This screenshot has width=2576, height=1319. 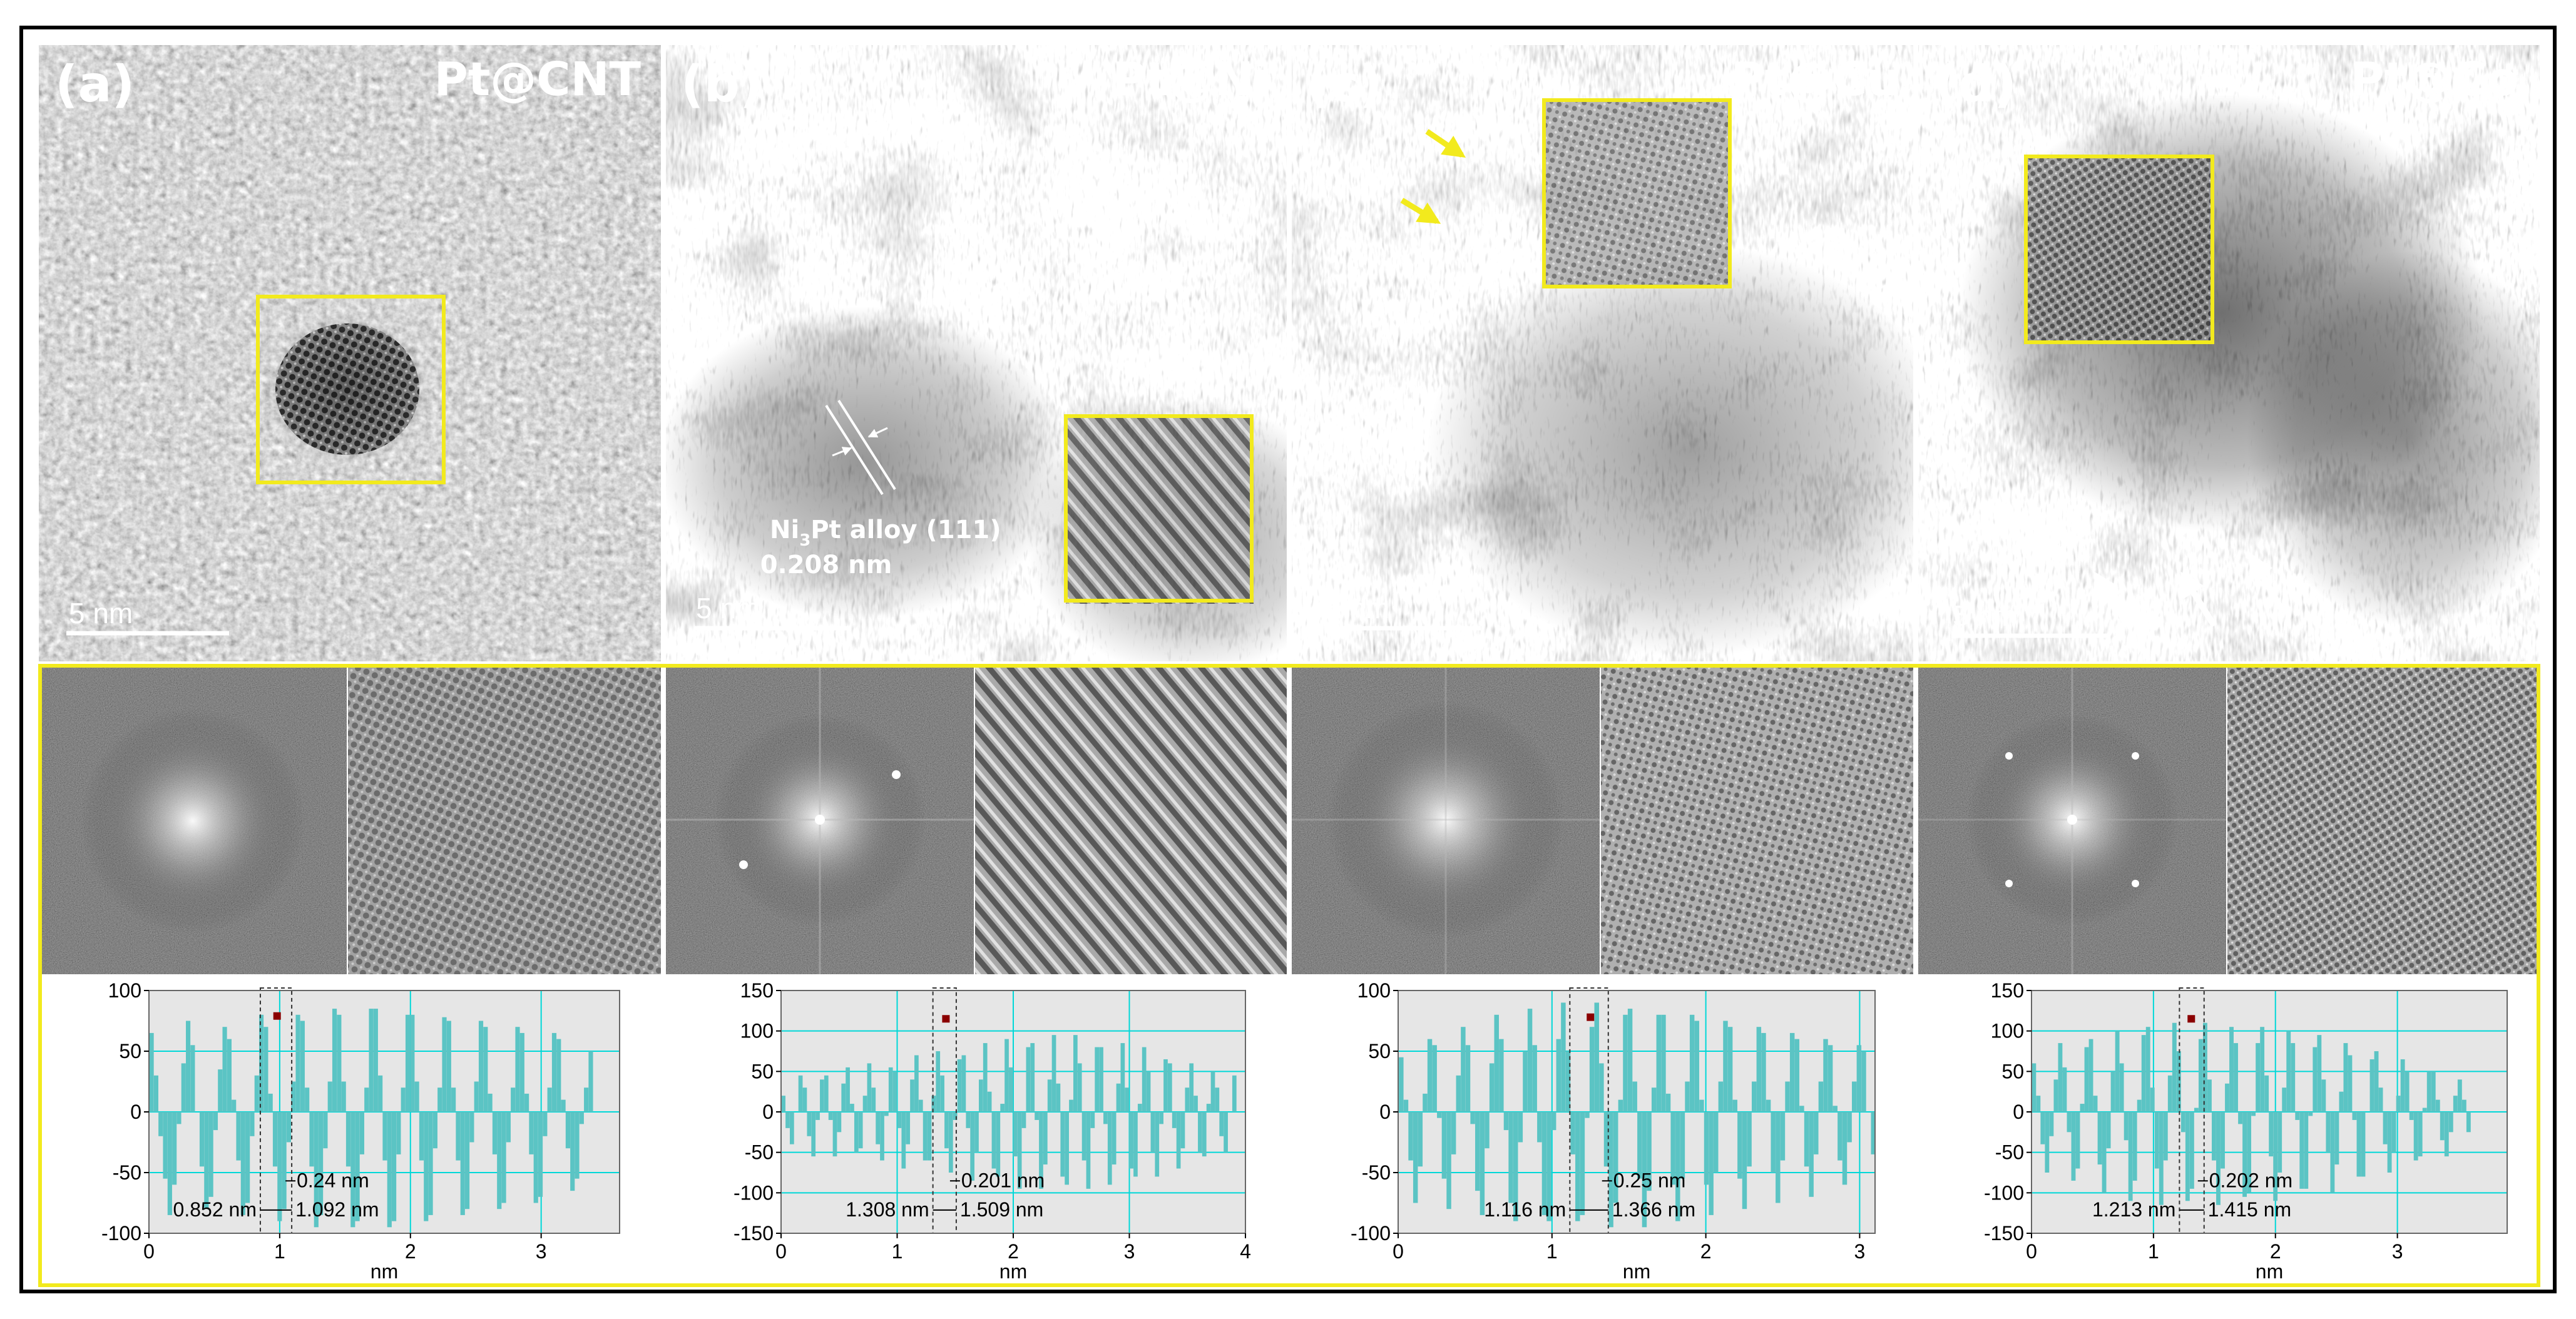 I want to click on x-tick-label: 3, so click(x=1129, y=1252).